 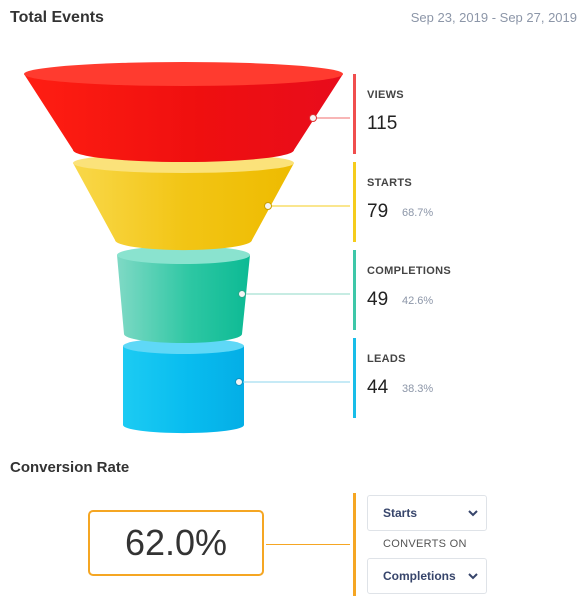 I want to click on page-title: Total Events, so click(x=57, y=17).